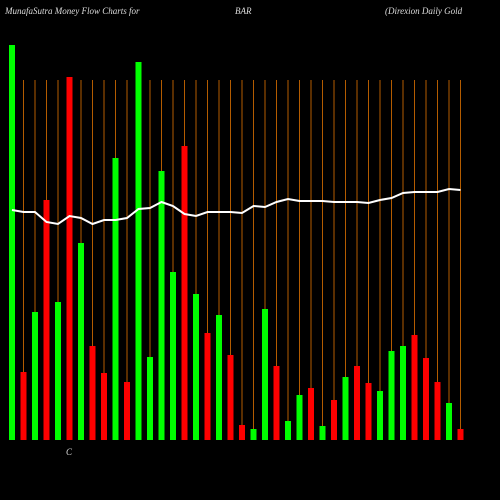 The image size is (500, 500). I want to click on chart-caption: (Direxion Daily Gold, so click(424, 11).